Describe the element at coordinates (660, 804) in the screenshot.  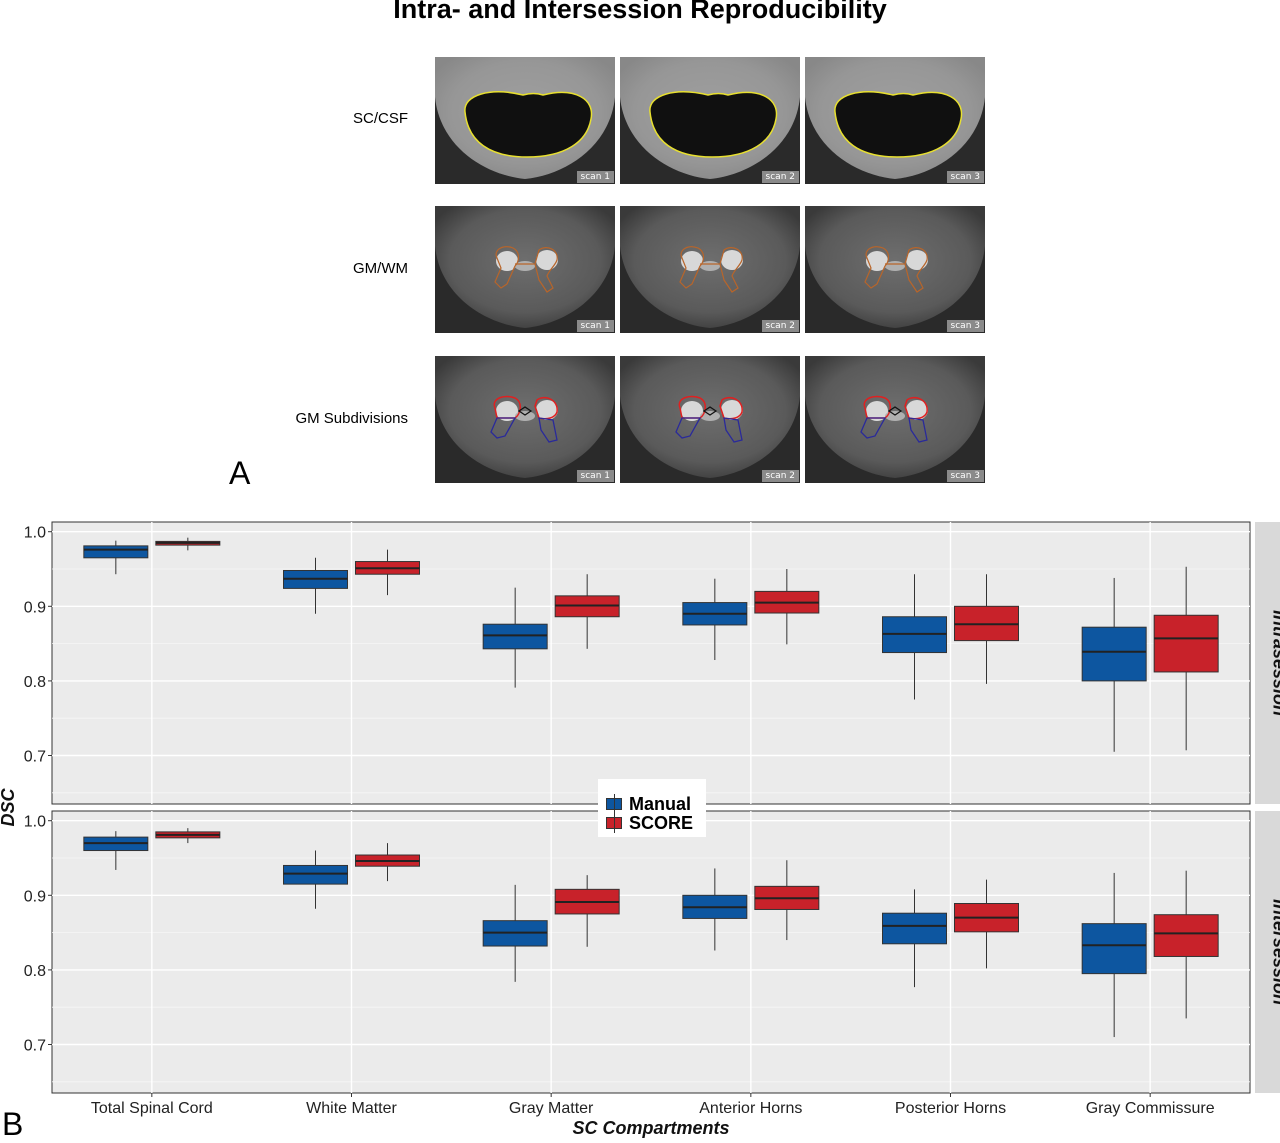
I see `legend-label-manual: Manual` at that location.